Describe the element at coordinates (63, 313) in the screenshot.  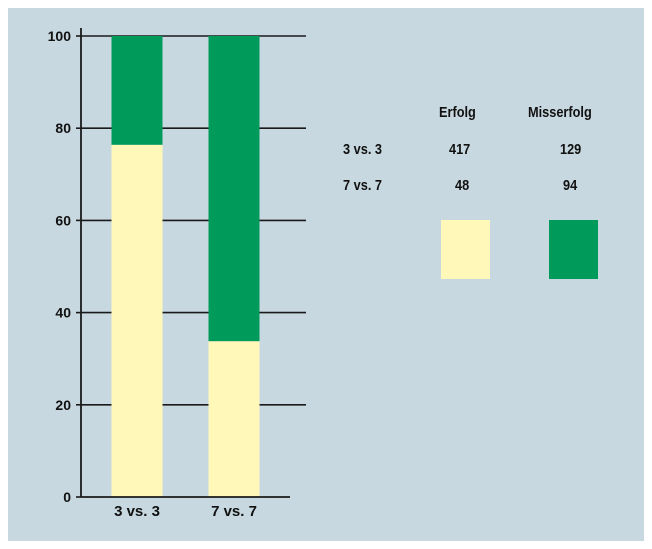
I see `y-tick-label-40: 40` at that location.